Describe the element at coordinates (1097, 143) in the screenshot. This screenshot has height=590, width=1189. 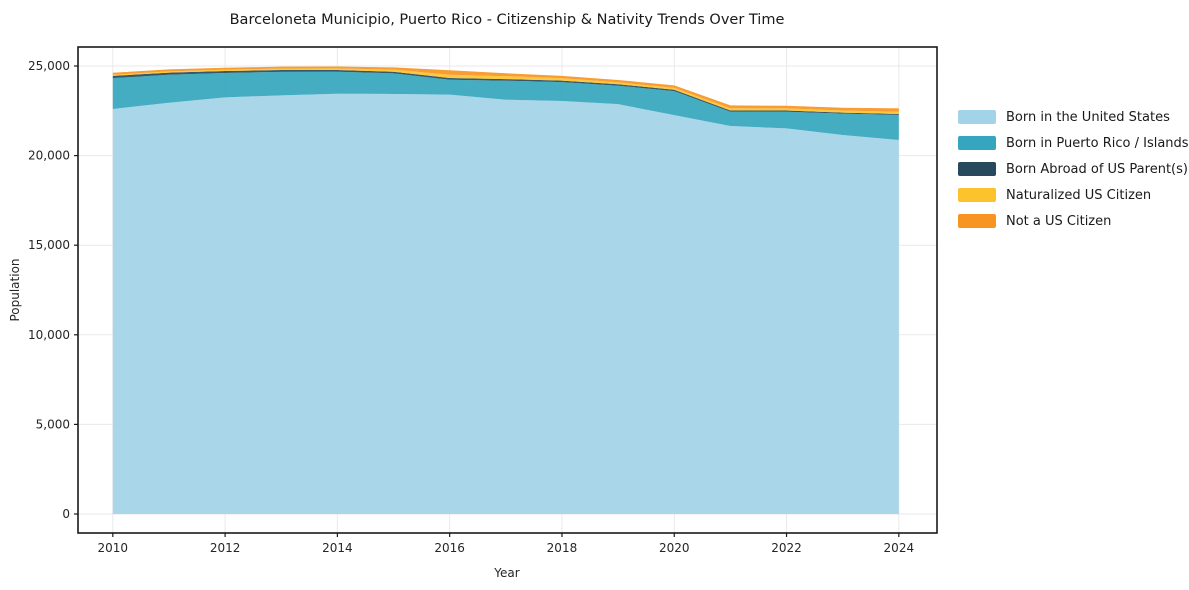
I see `legend-label: Born in Puerto Rico / Islands` at that location.